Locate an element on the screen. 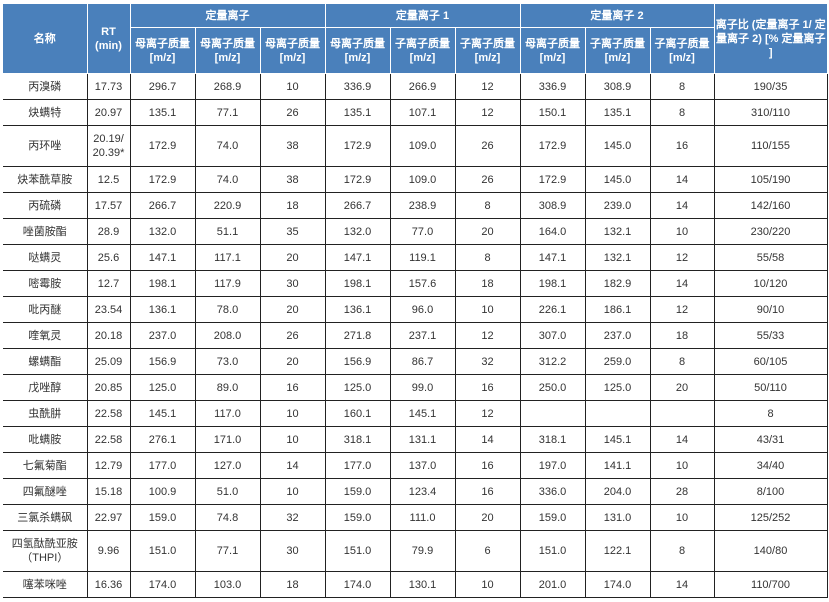 The image size is (829, 602). cell-rt: 16.36 is located at coordinates (108, 584).